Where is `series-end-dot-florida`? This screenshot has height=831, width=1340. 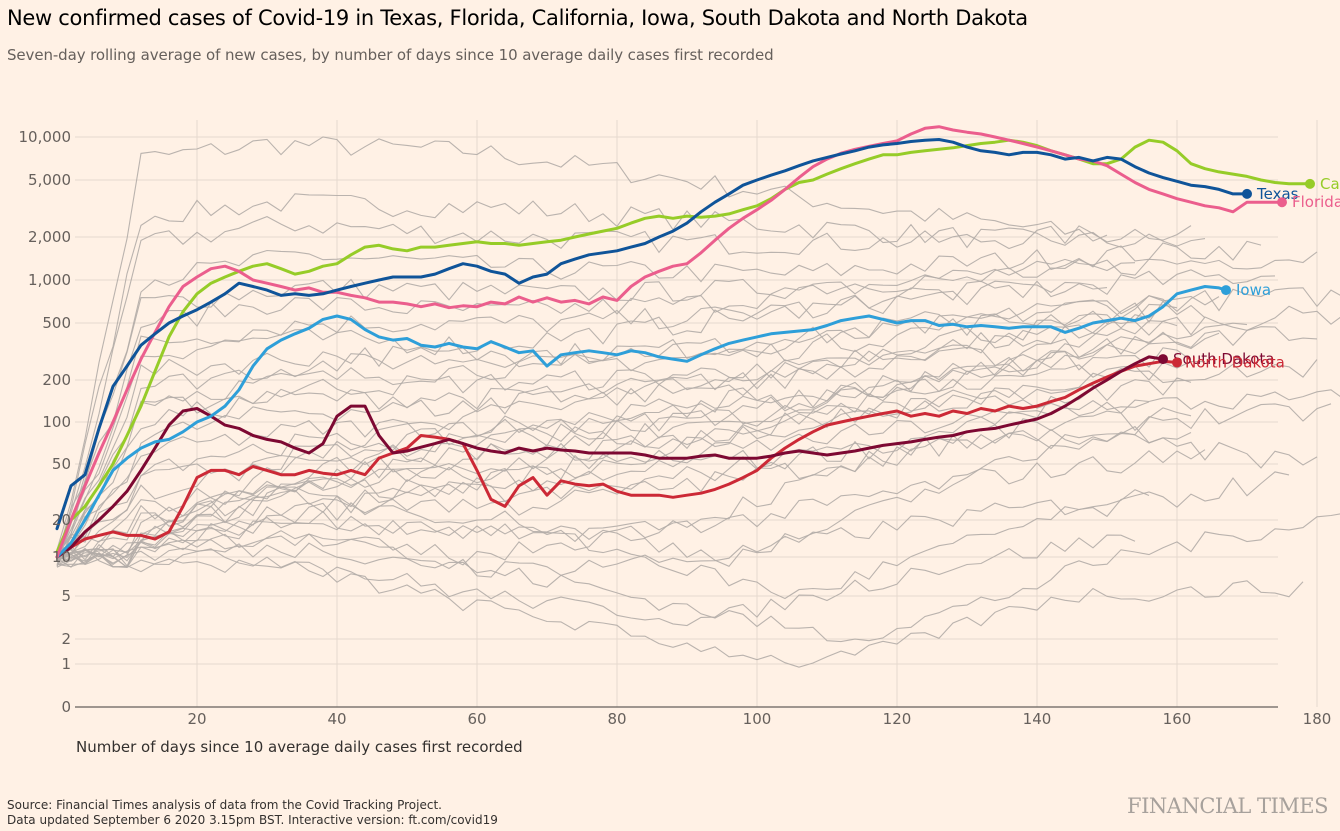 series-end-dot-florida is located at coordinates (1282, 202).